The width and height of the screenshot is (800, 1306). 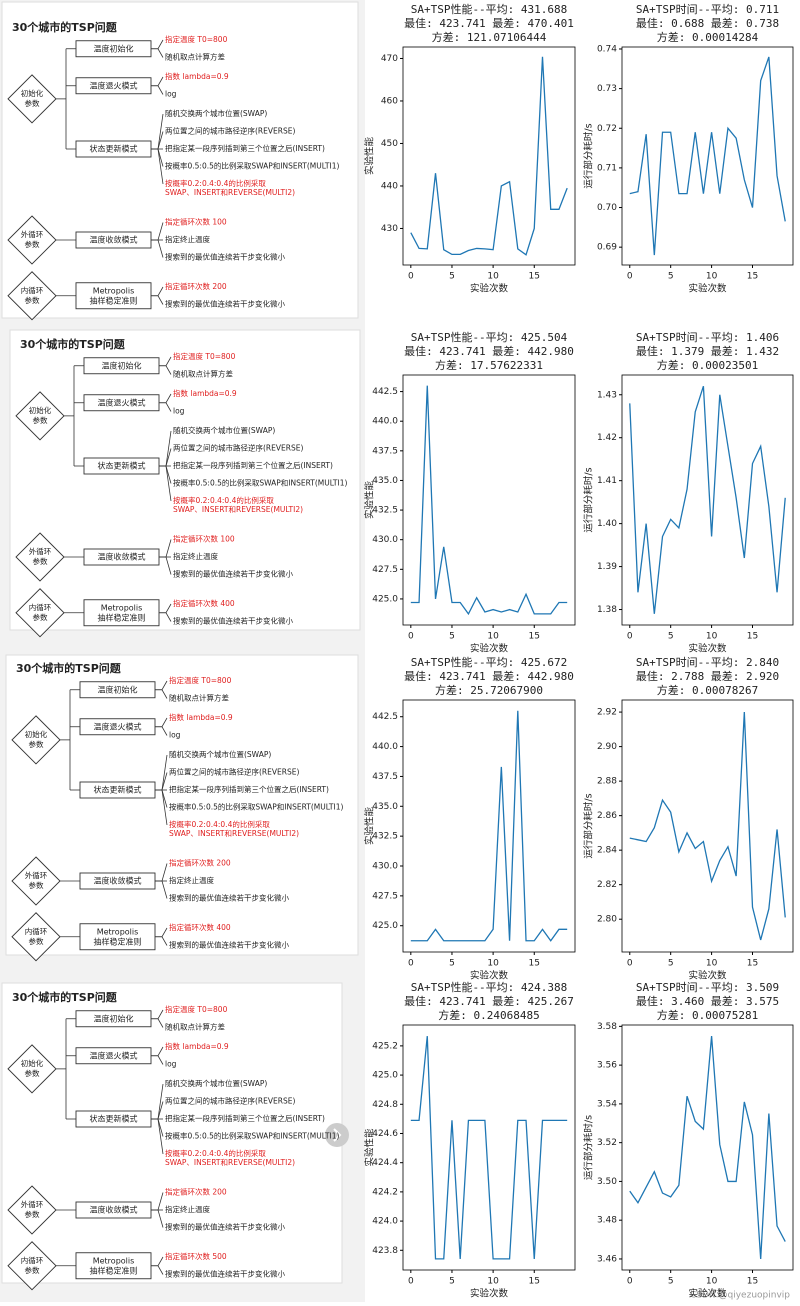 What do you see at coordinates (607, 129) in the screenshot?
I see `y-tick-label: 0.72` at bounding box center [607, 129].